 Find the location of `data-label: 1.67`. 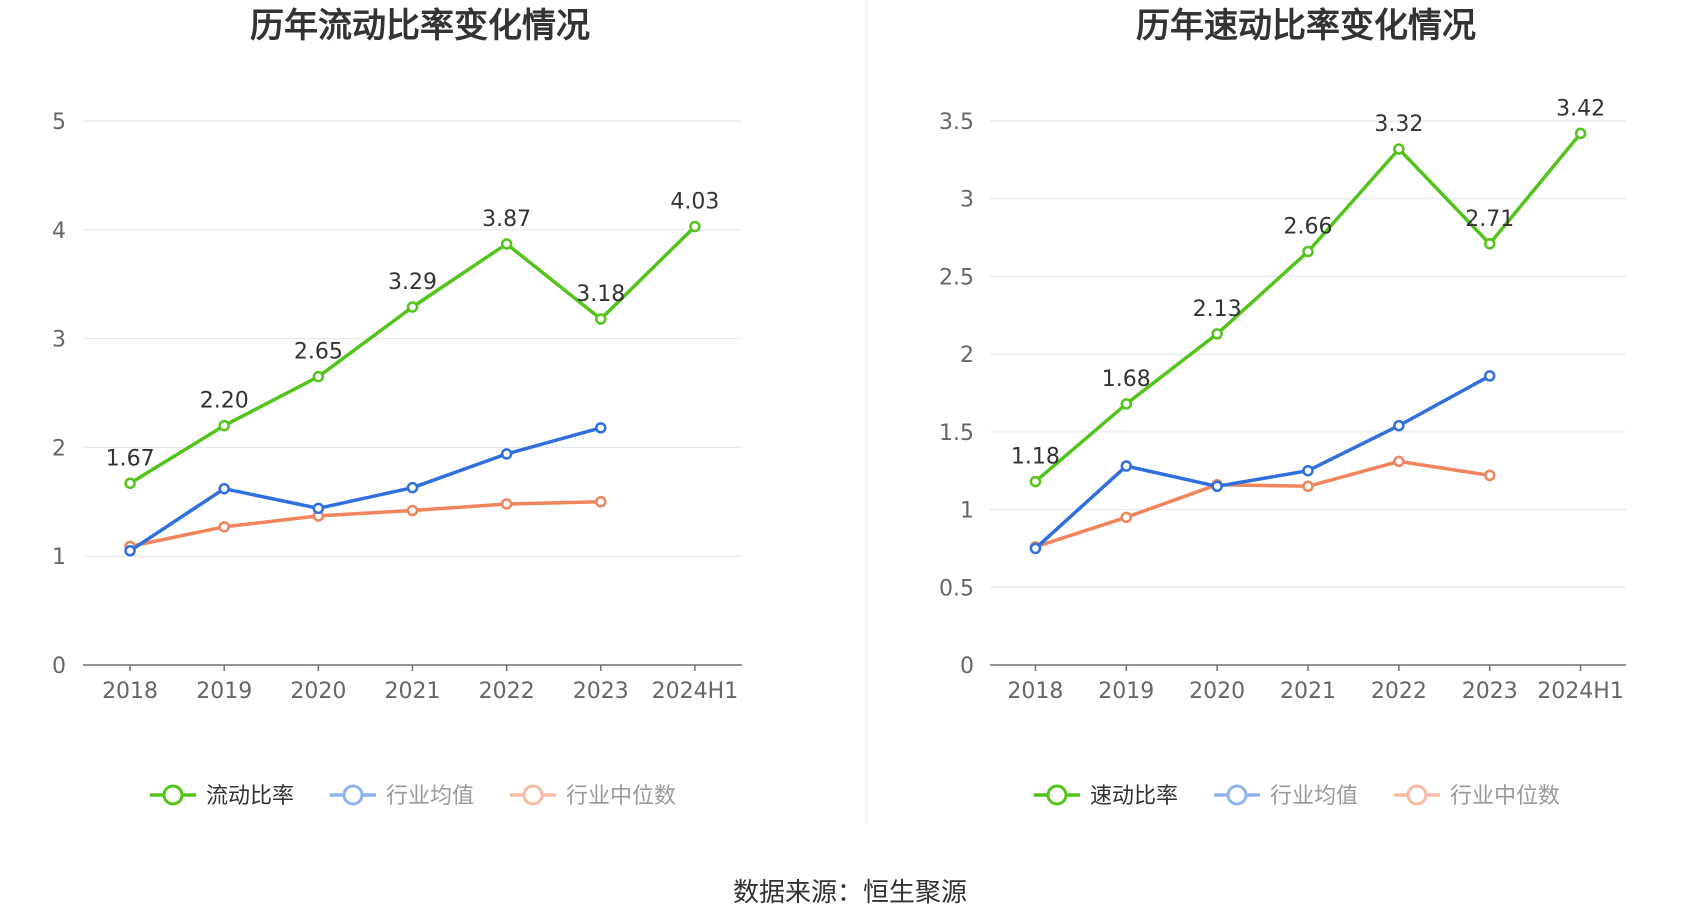

data-label: 1.67 is located at coordinates (130, 458).